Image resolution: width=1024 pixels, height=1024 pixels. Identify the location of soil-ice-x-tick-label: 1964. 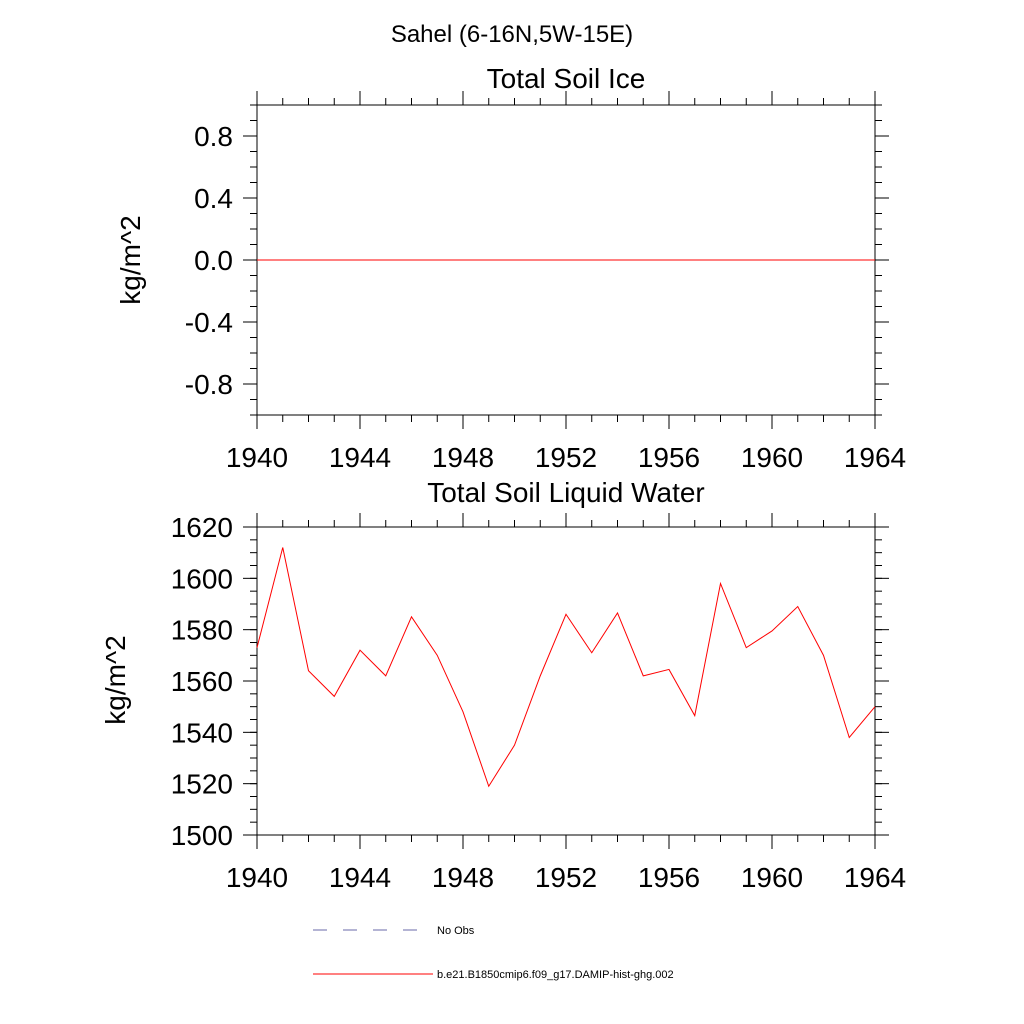
(875, 457).